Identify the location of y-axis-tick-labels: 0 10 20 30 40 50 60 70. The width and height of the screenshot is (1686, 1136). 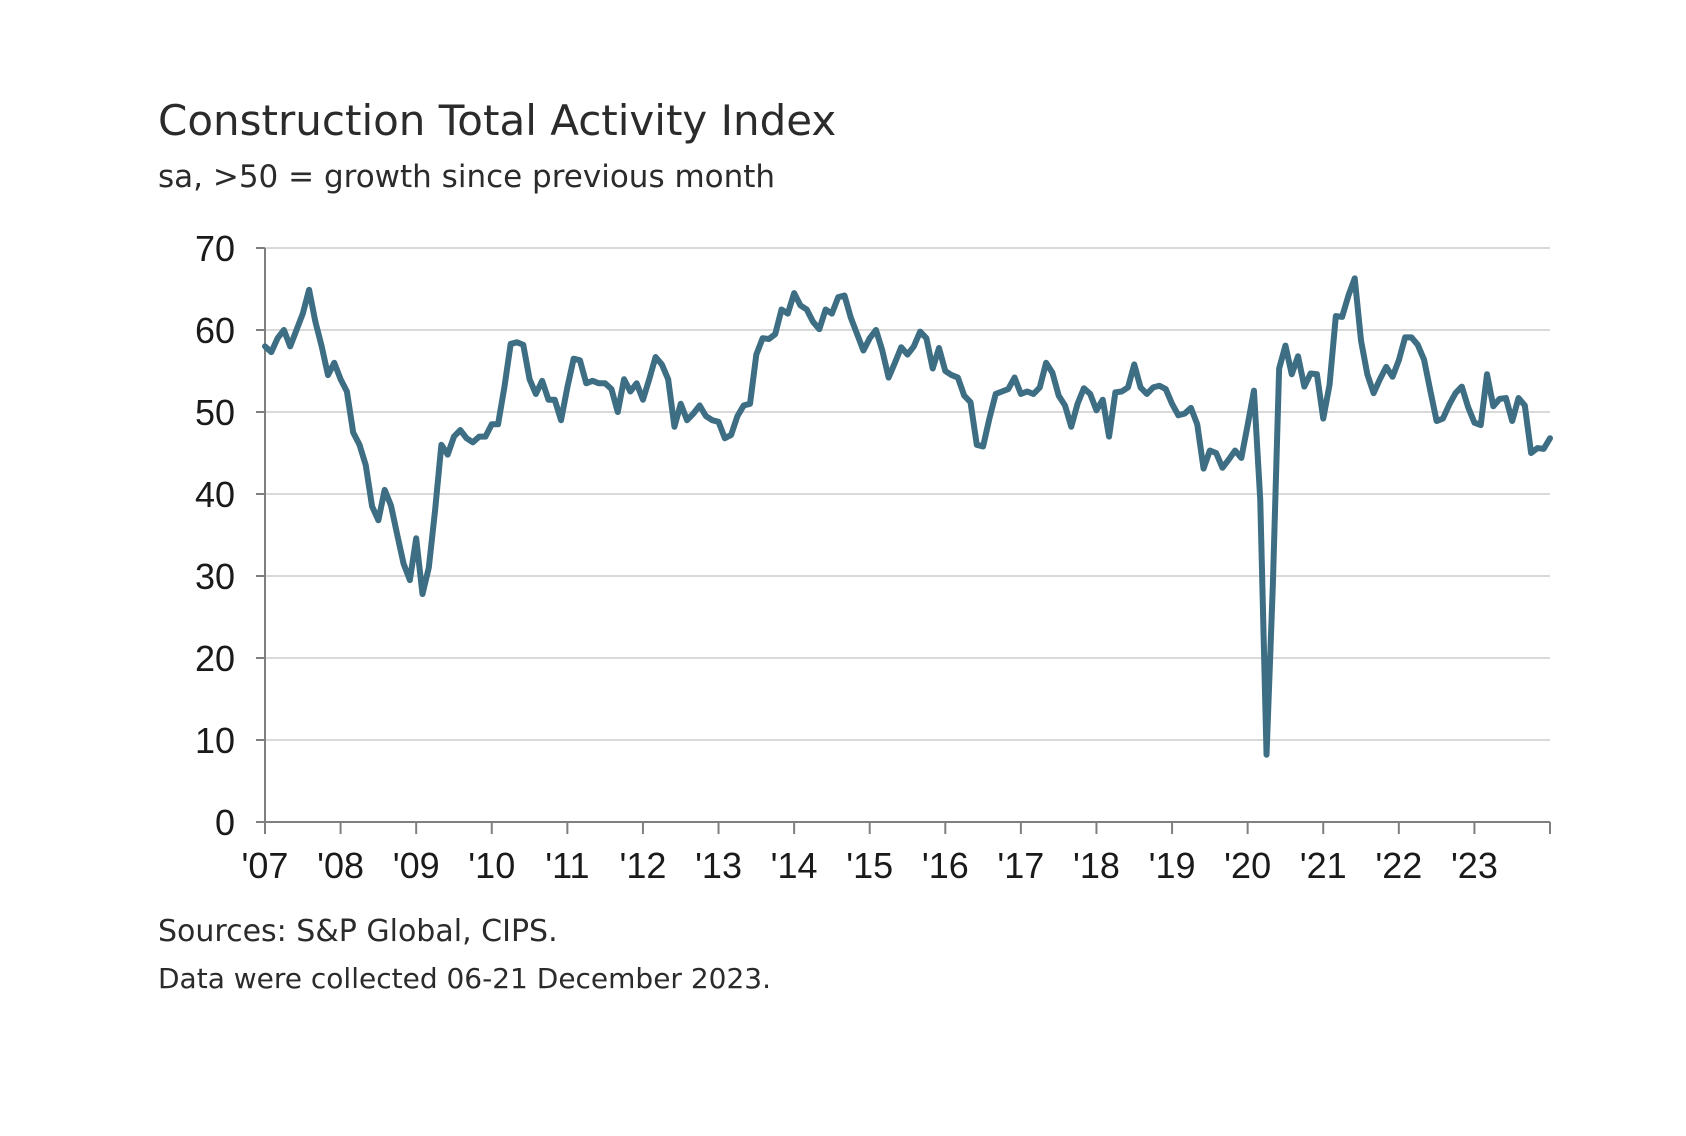
(215, 535).